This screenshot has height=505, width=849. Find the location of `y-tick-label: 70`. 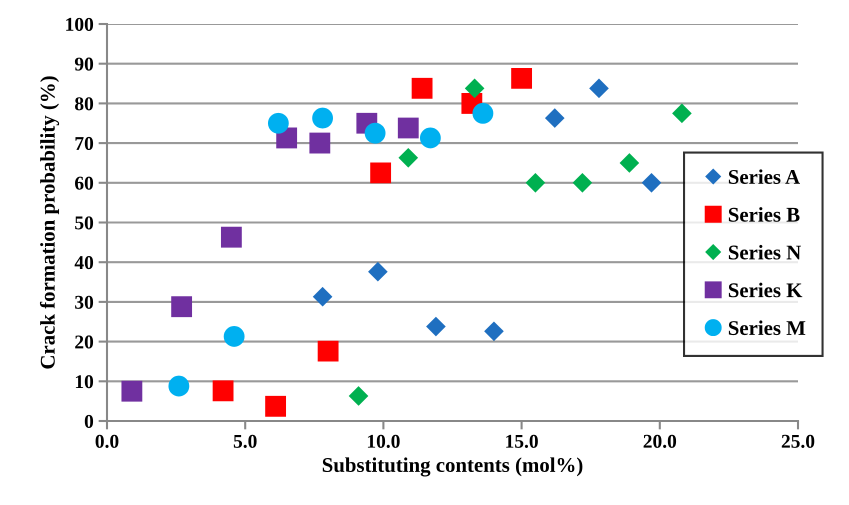

y-tick-label: 70 is located at coordinates (84, 143).